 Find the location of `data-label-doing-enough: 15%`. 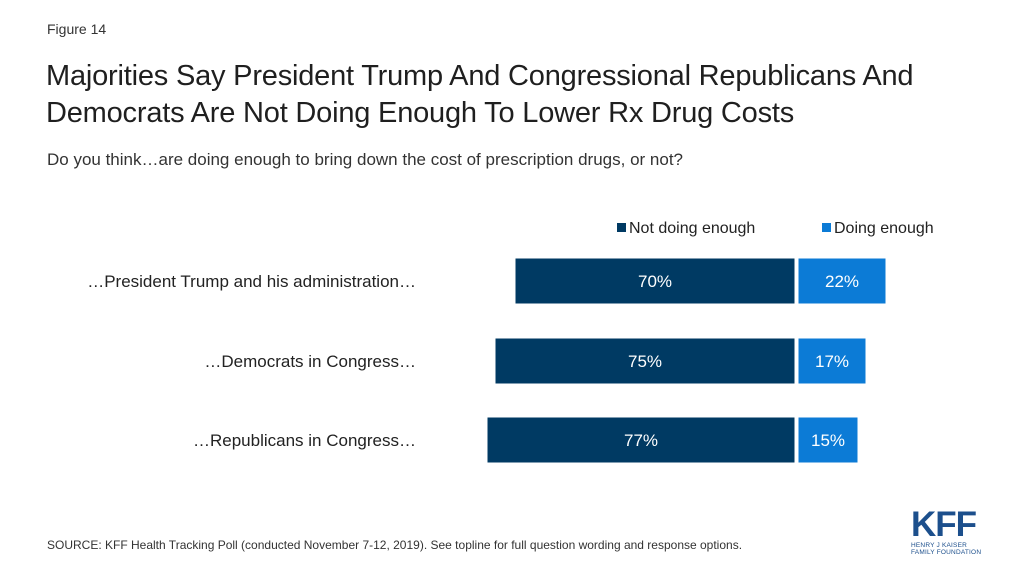

data-label-doing-enough: 15% is located at coordinates (828, 440).